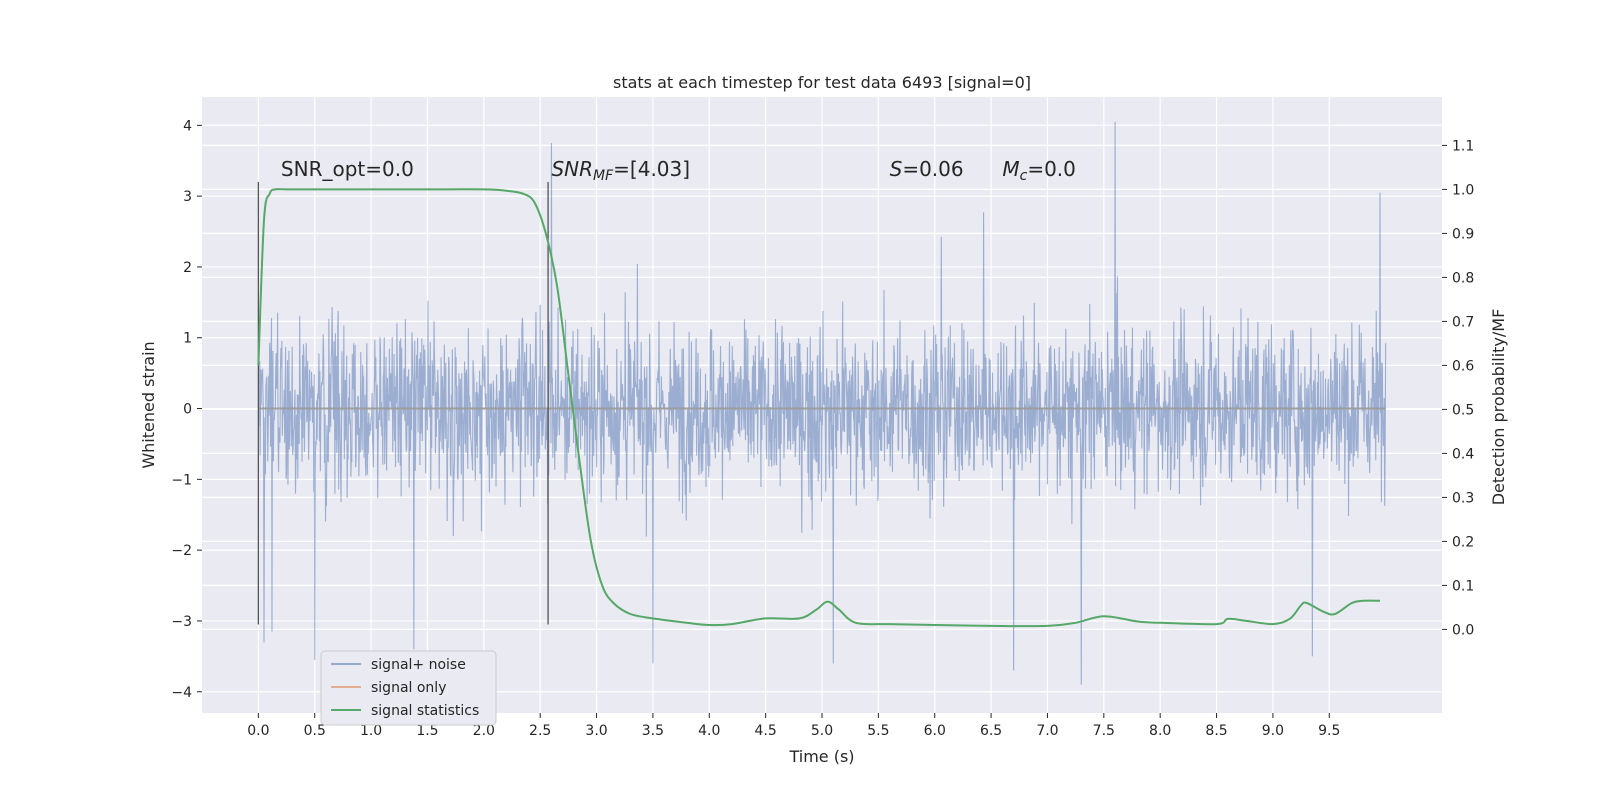 The image size is (1600, 800). I want to click on annotation-snr-mf: SNRMF=[4.03], so click(620, 170).